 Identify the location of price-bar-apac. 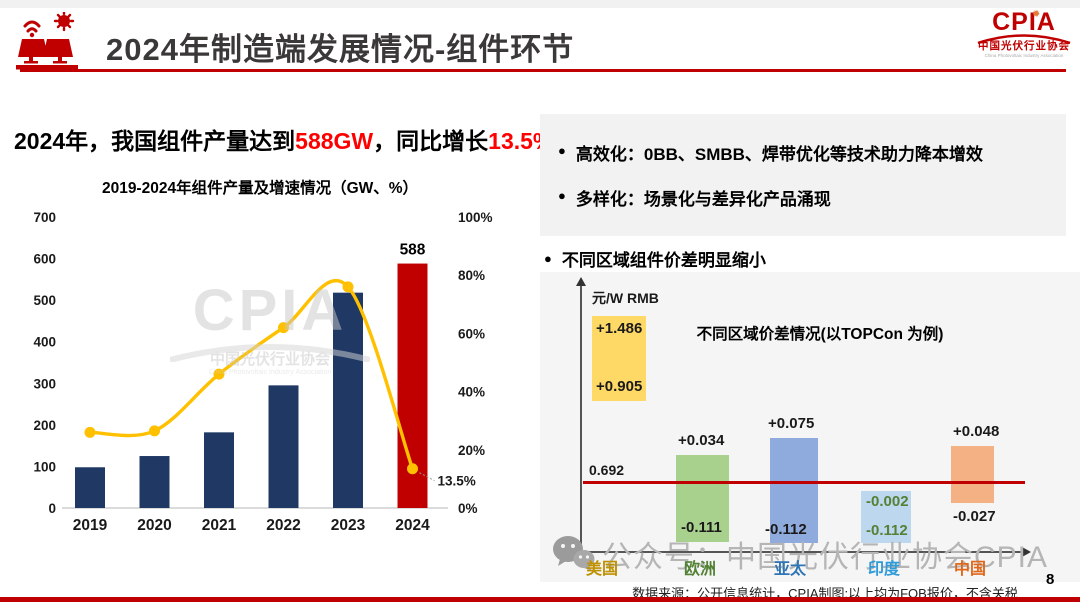
(794, 490).